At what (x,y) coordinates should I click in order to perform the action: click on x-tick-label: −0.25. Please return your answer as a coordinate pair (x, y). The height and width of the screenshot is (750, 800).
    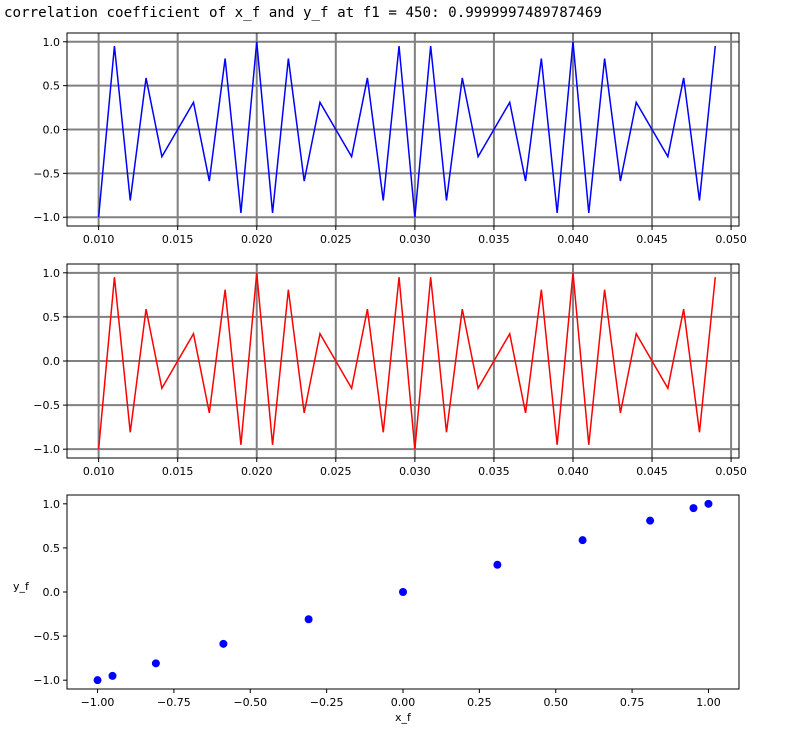
    Looking at the image, I should click on (327, 702).